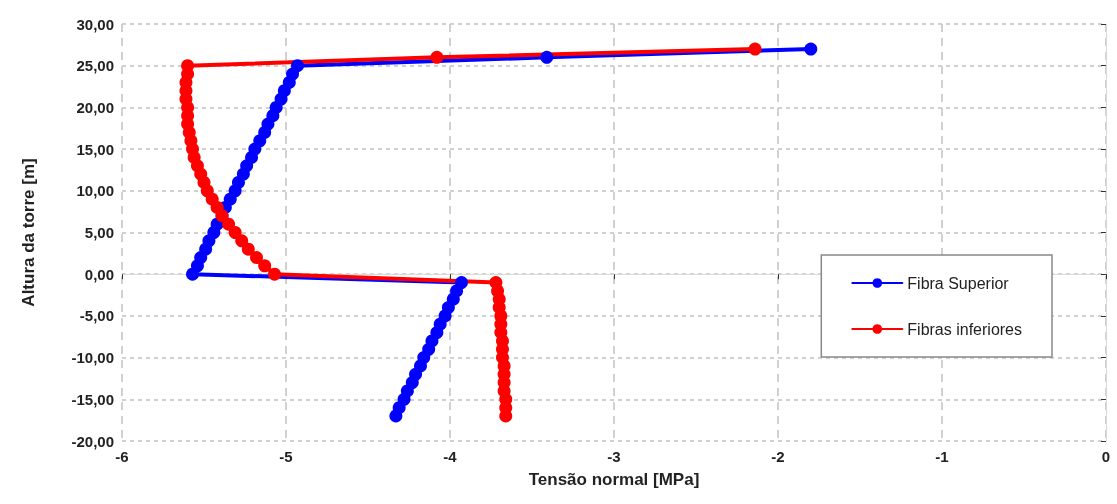 This screenshot has width=1117, height=504. What do you see at coordinates (95, 24) in the screenshot?
I see `y-tick-label: 30,00` at bounding box center [95, 24].